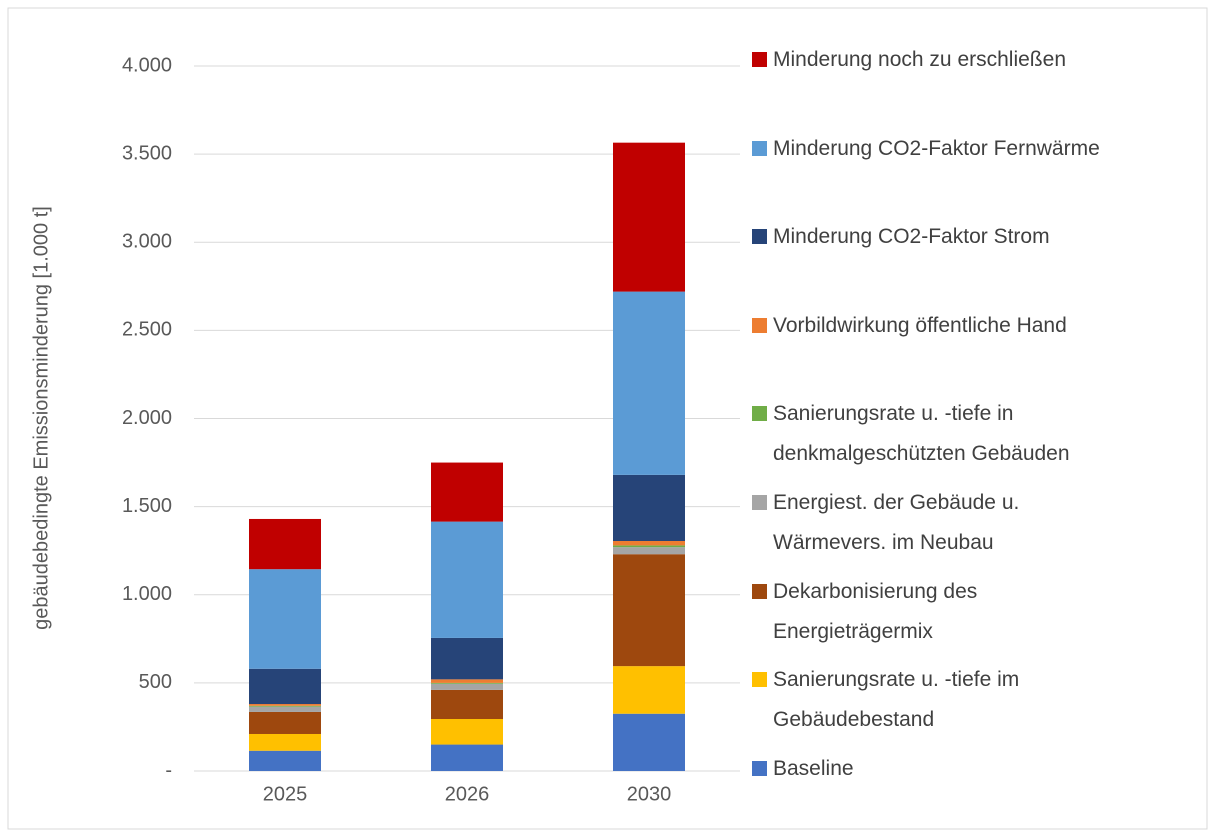 Image resolution: width=1215 pixels, height=837 pixels. I want to click on y-tick-label: 2.000, so click(147, 418).